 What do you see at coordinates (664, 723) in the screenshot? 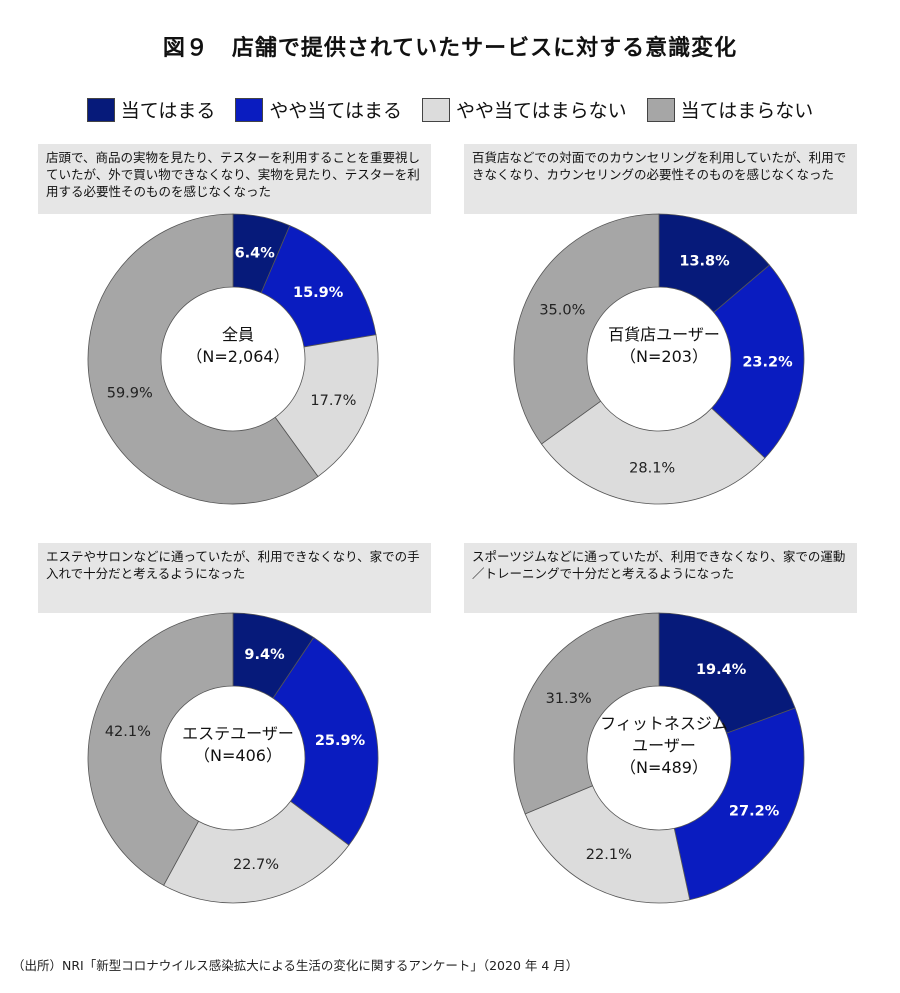
I see `donut-center-title: フィットネスジム` at bounding box center [664, 723].